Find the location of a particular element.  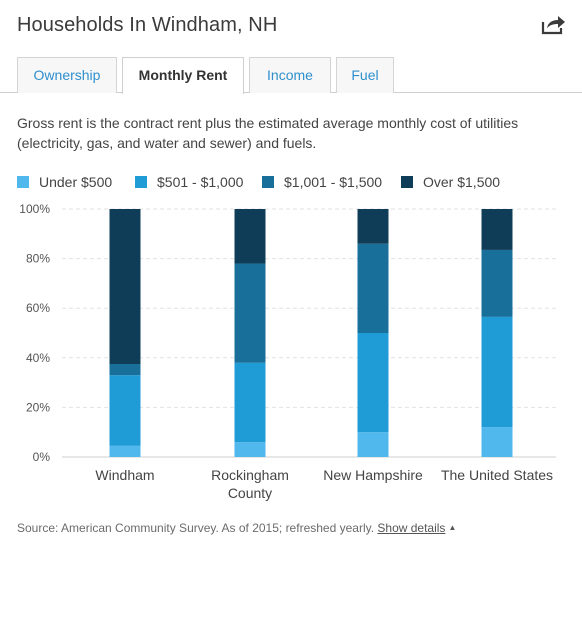

x-tick-label: New Hampshire is located at coordinates (373, 475).